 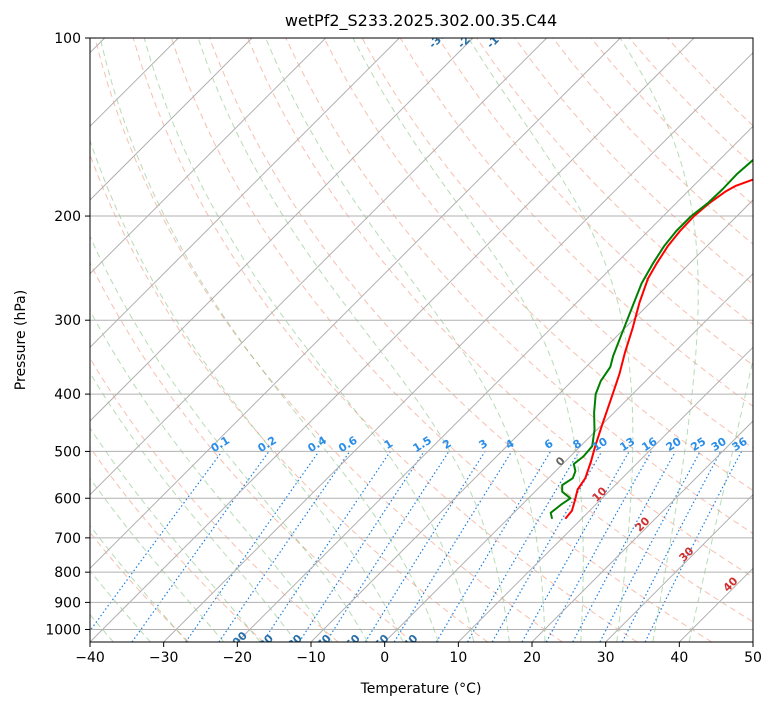 I want to click on x-tick-label: 50, so click(x=753, y=658).